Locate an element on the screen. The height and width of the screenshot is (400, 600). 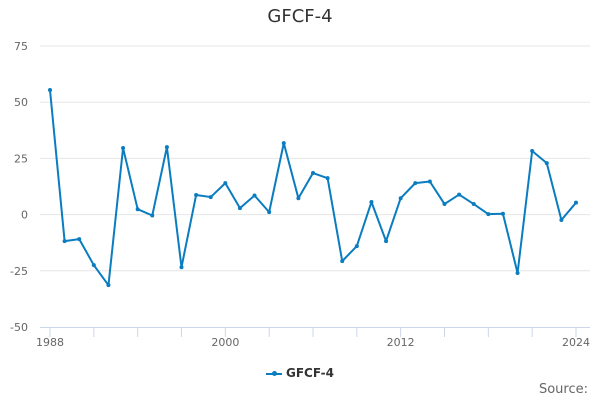
legend-line-icon is located at coordinates (273, 373).